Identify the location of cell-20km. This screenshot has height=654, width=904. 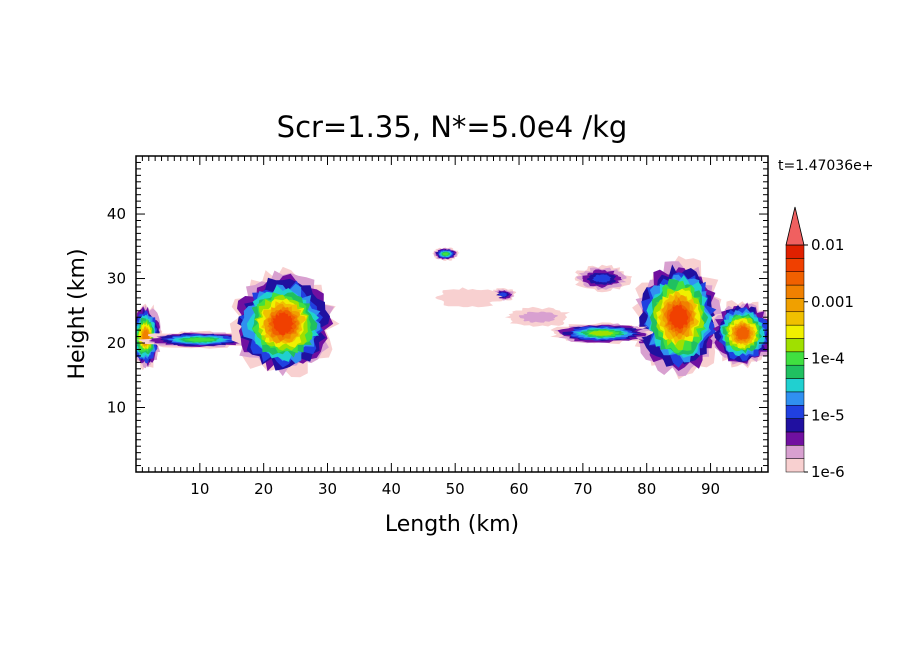
(284, 322).